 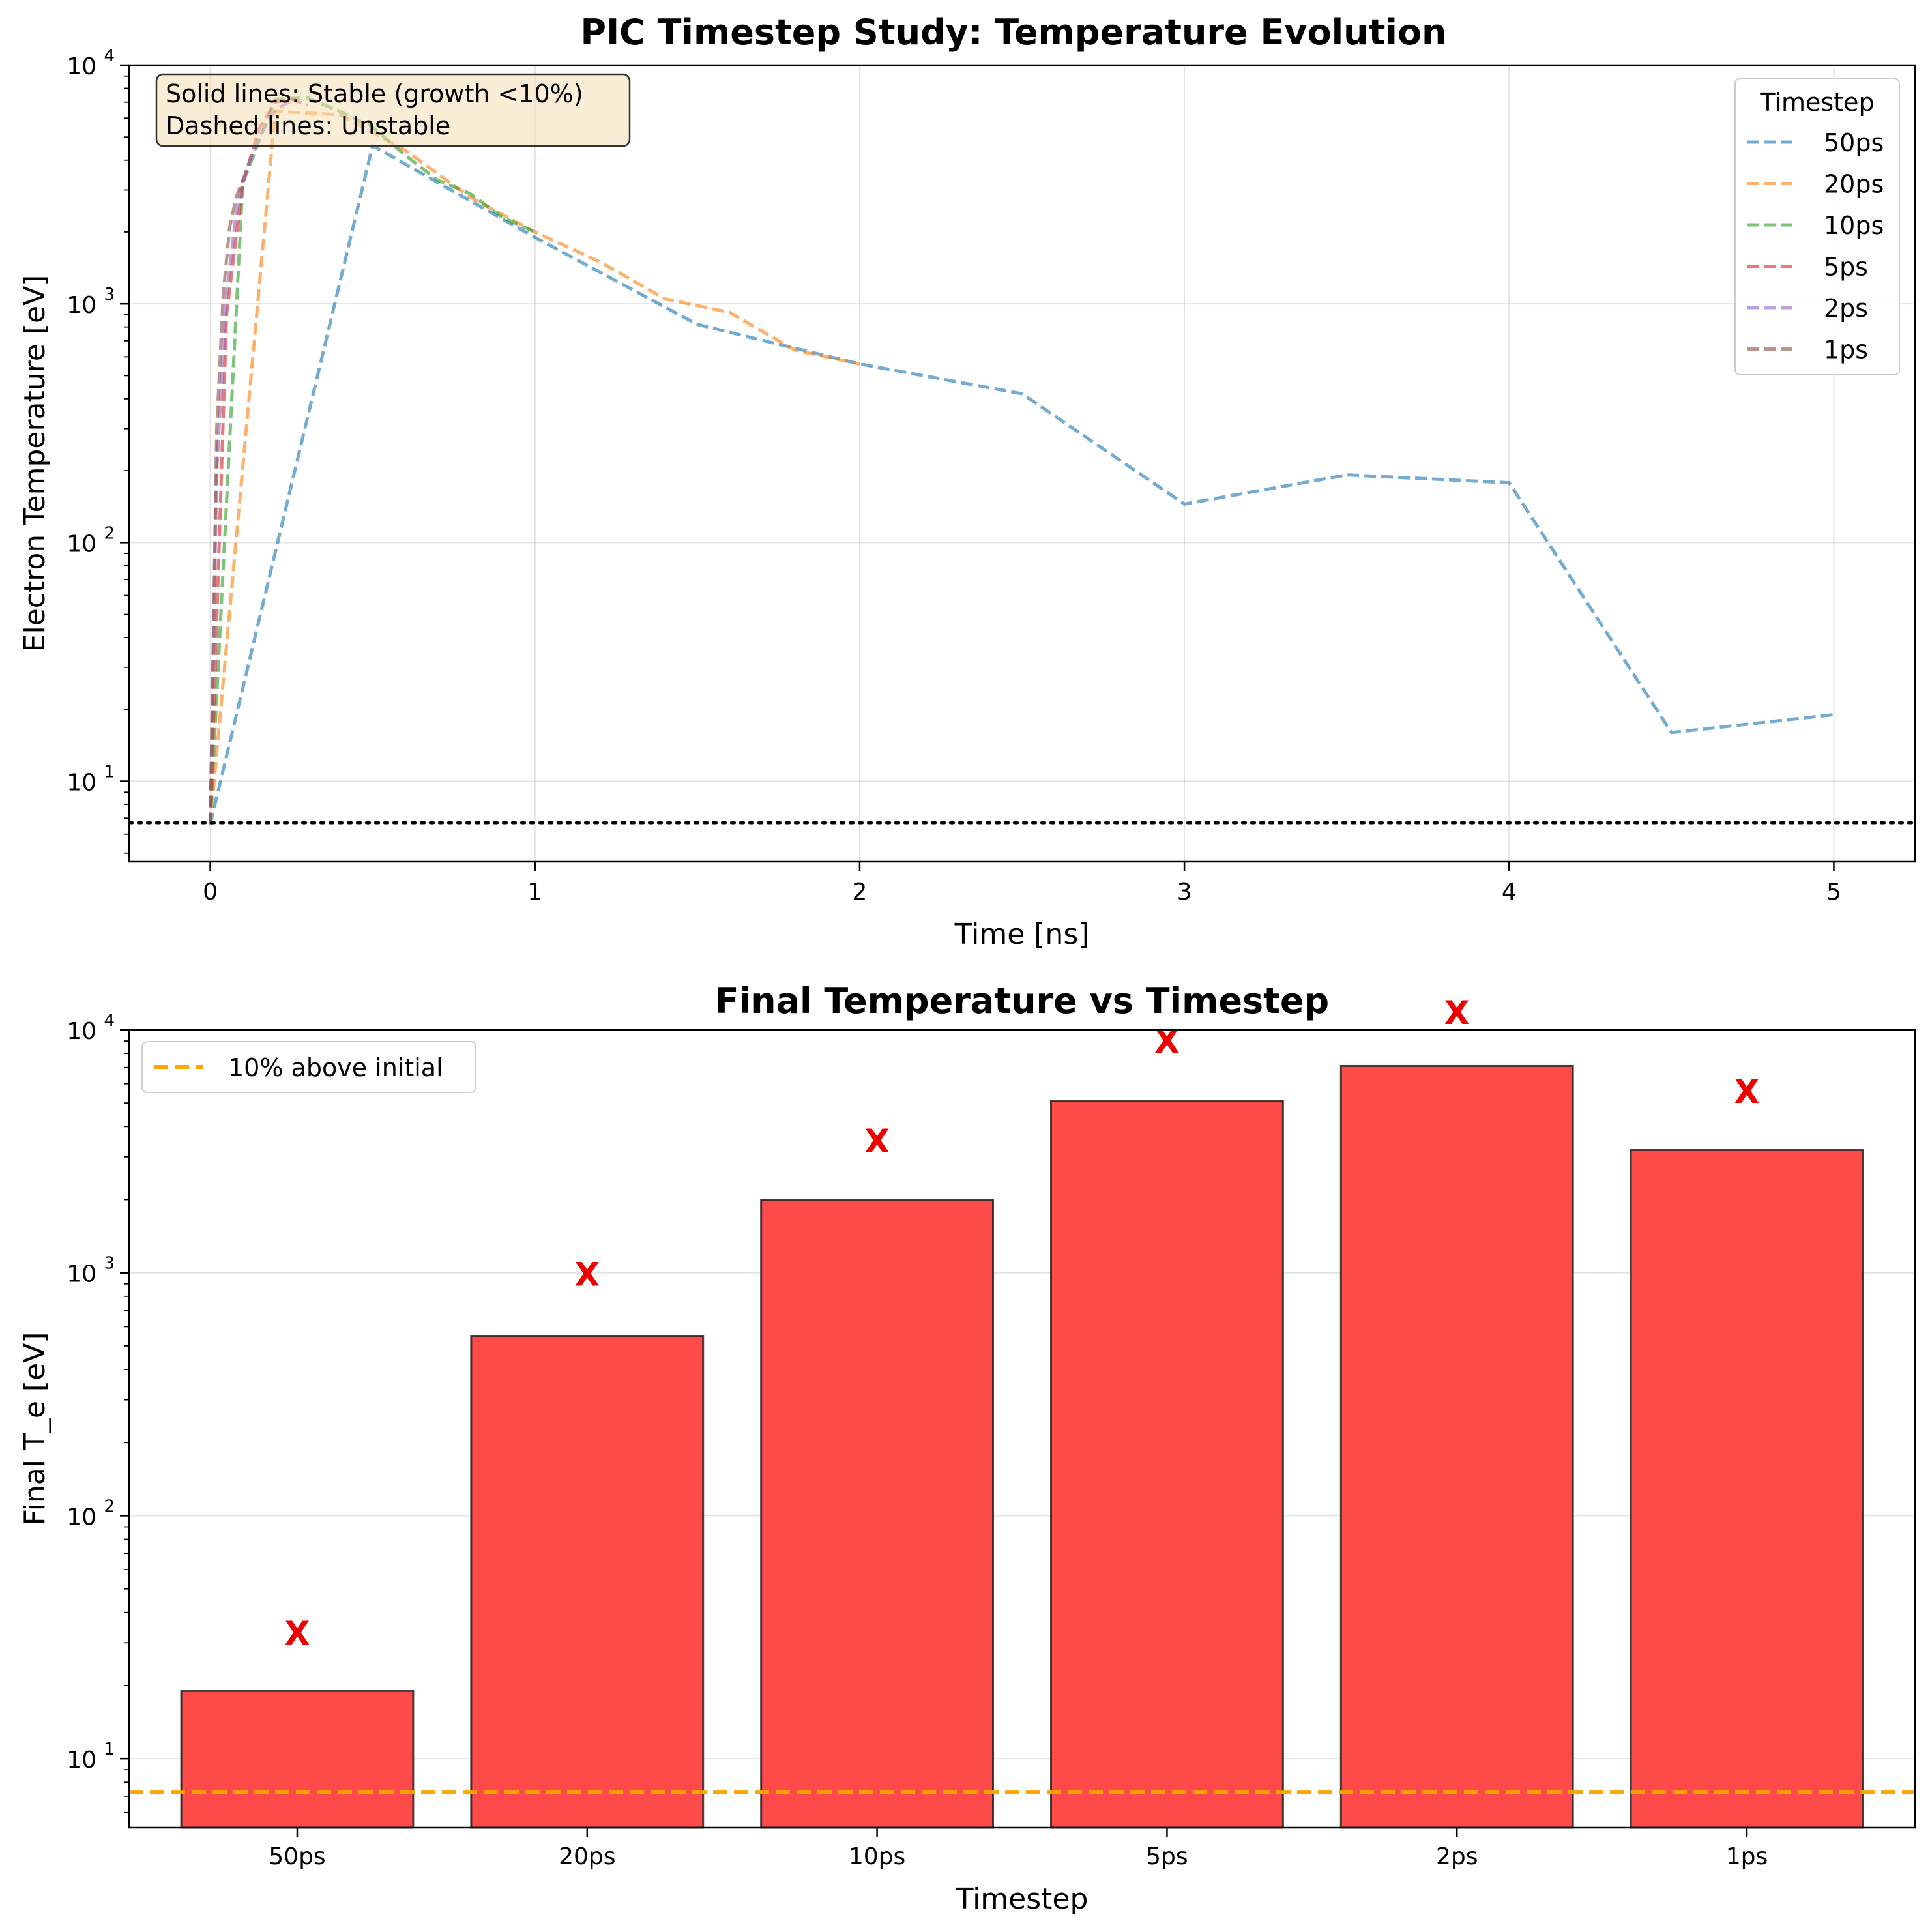 I want to click on annotation-line-unstable: Dashed lines: Unstable, so click(x=308, y=125).